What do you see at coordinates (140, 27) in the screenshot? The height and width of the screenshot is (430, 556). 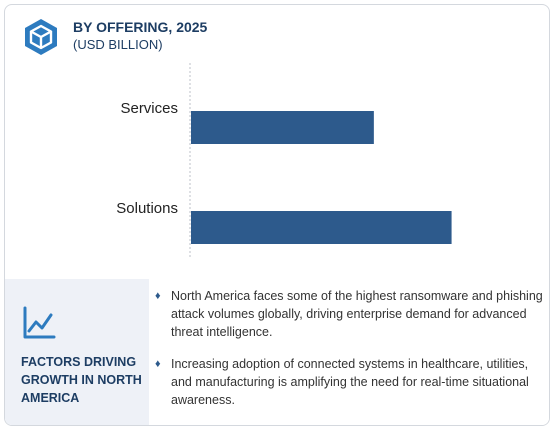 I see `chart-title: BY OFFERING, 2025` at bounding box center [140, 27].